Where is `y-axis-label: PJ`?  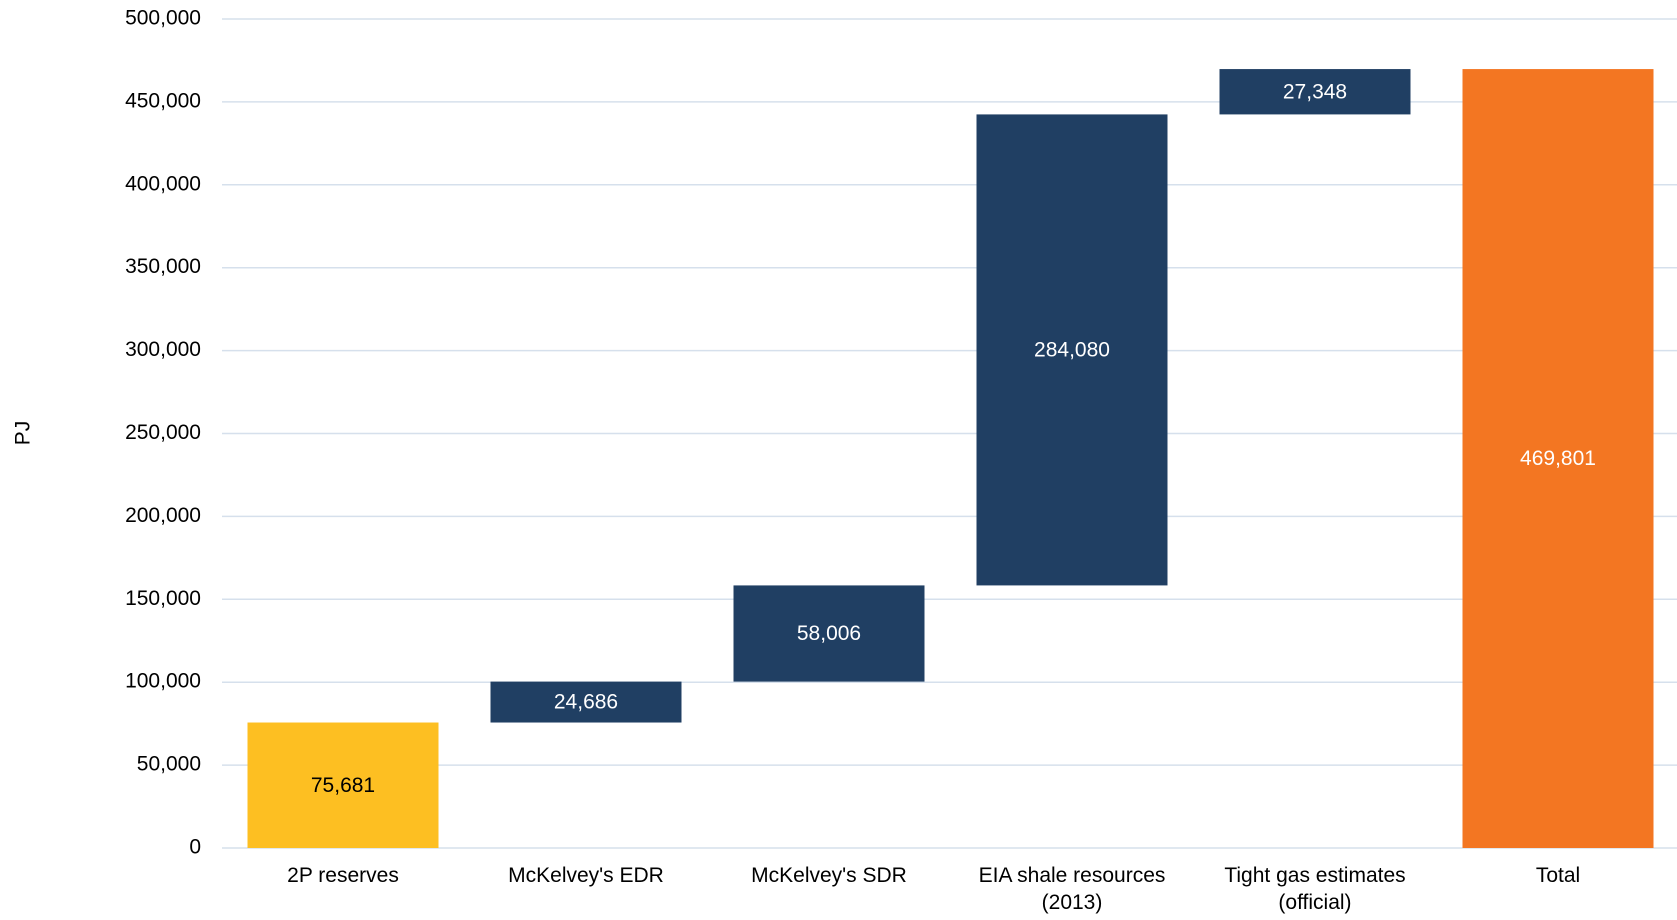 y-axis-label: PJ is located at coordinates (23, 433).